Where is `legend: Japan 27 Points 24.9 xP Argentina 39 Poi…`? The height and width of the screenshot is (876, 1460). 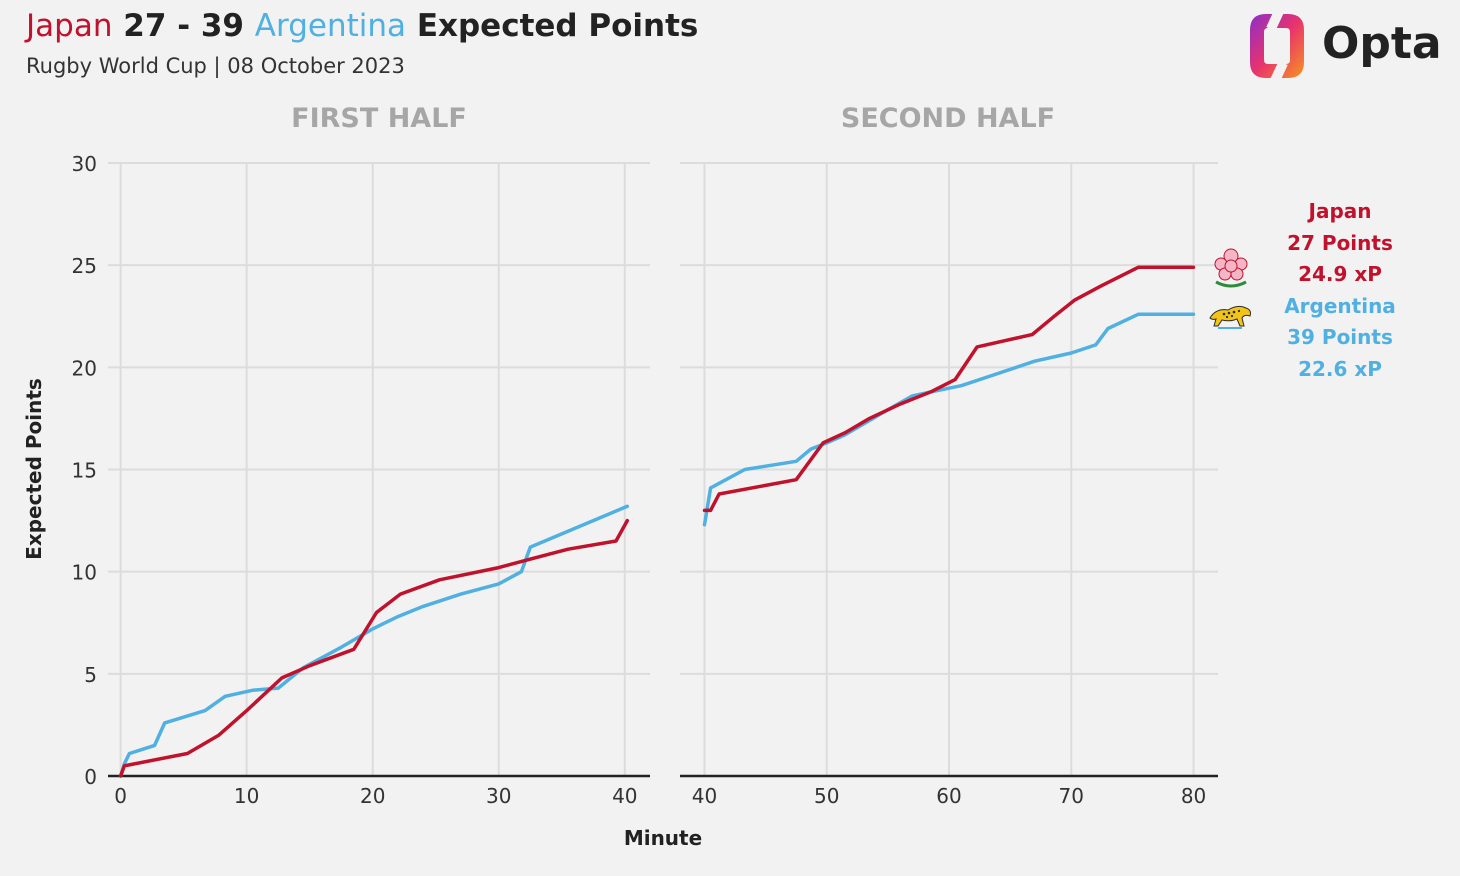
legend: Japan 27 Points 24.9 xP Argentina 39 Poi… is located at coordinates (1340, 290).